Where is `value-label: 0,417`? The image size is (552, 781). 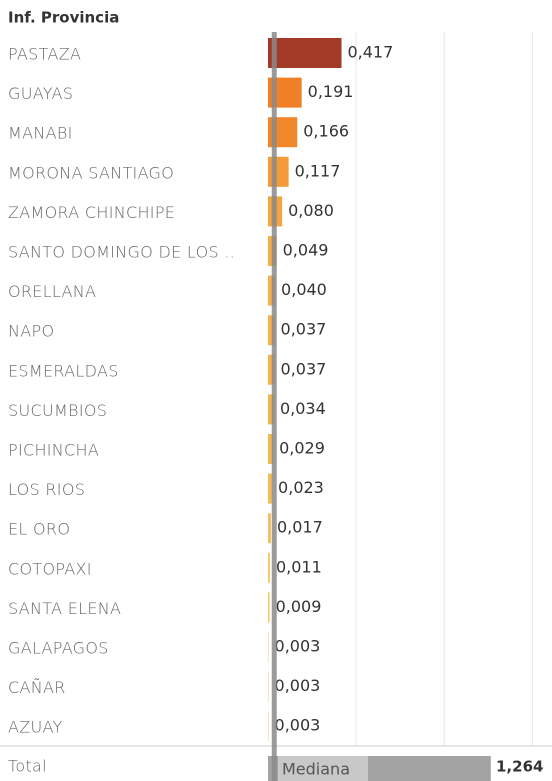 value-label: 0,417 is located at coordinates (370, 52).